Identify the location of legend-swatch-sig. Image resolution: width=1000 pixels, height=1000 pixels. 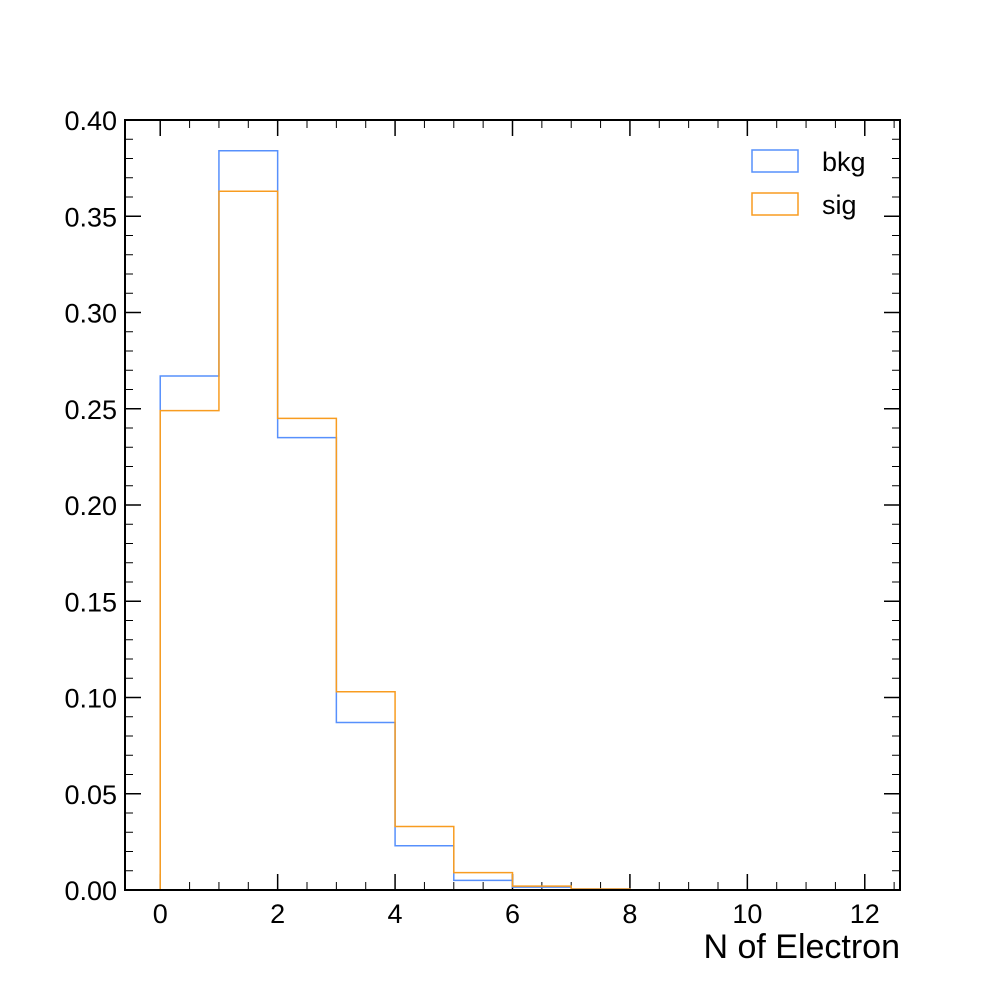
(775, 204).